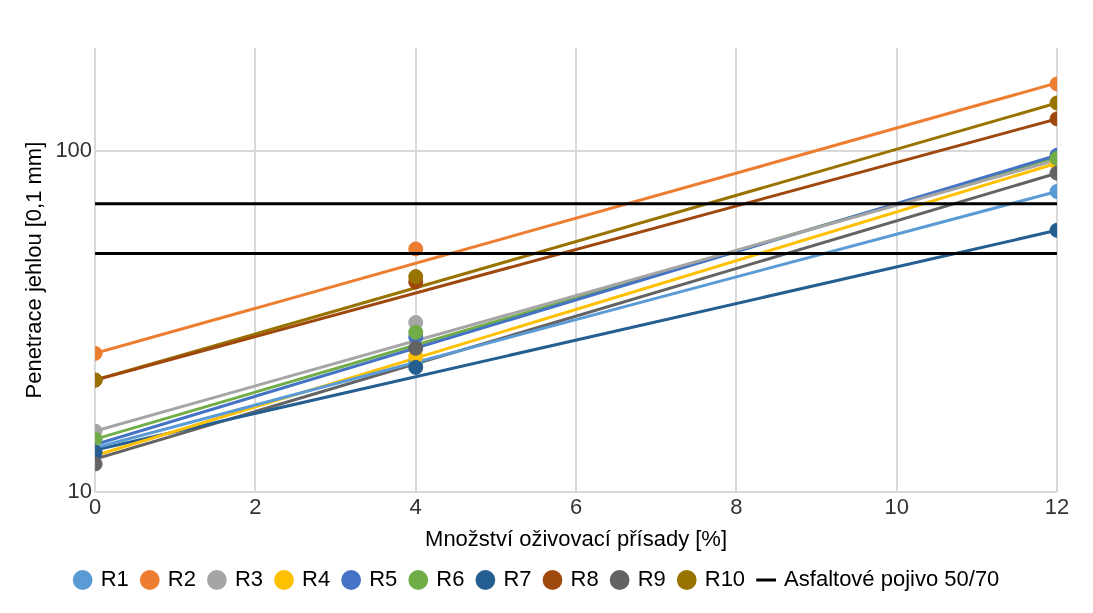  What do you see at coordinates (249, 579) in the screenshot?
I see `legend-label: R3` at bounding box center [249, 579].